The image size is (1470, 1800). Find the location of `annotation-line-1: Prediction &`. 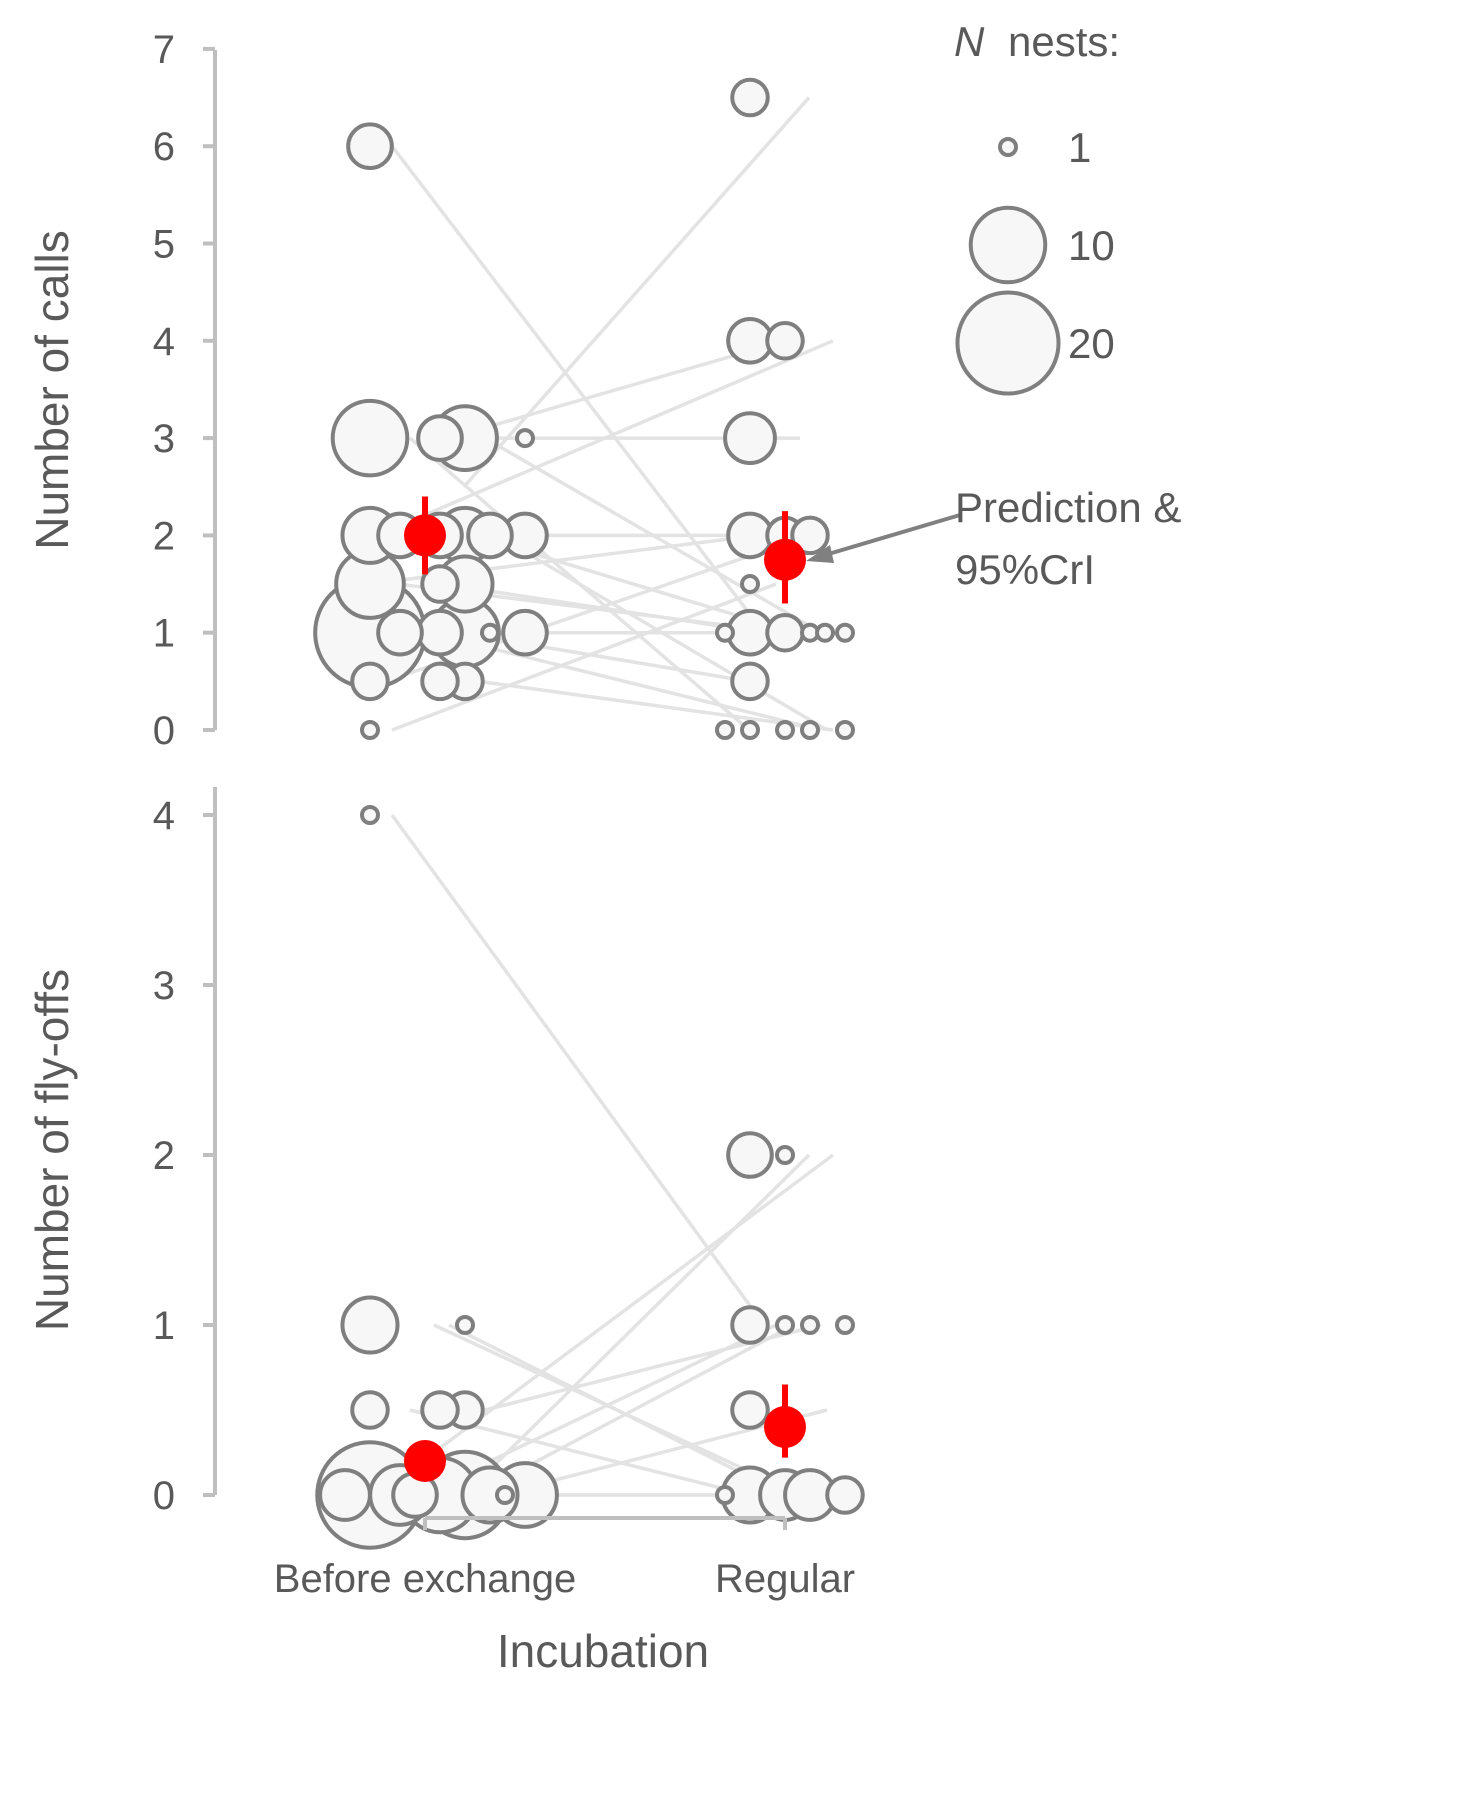

annotation-line-1: Prediction & is located at coordinates (1068, 507).